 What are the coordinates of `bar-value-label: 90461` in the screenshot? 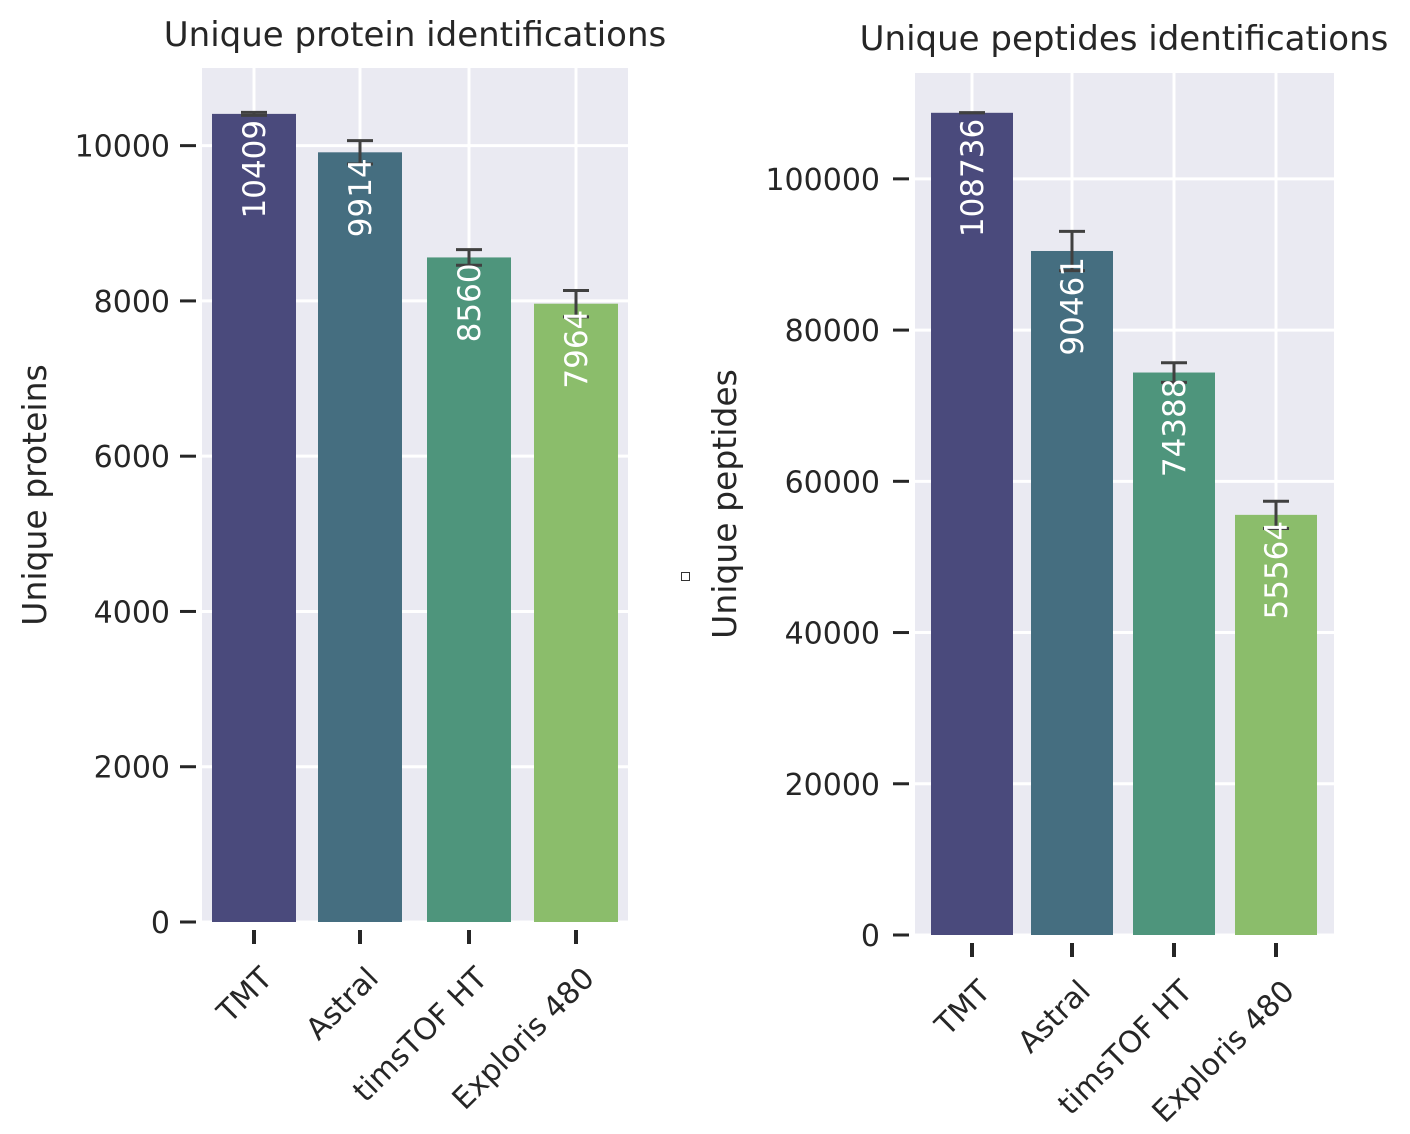 It's located at (1073, 306).